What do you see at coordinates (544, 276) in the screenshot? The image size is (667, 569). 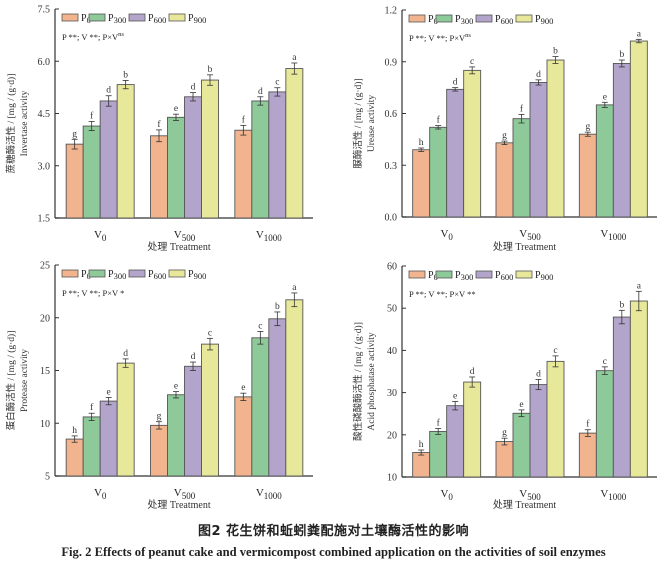 I see `legend-label: P900` at bounding box center [544, 276].